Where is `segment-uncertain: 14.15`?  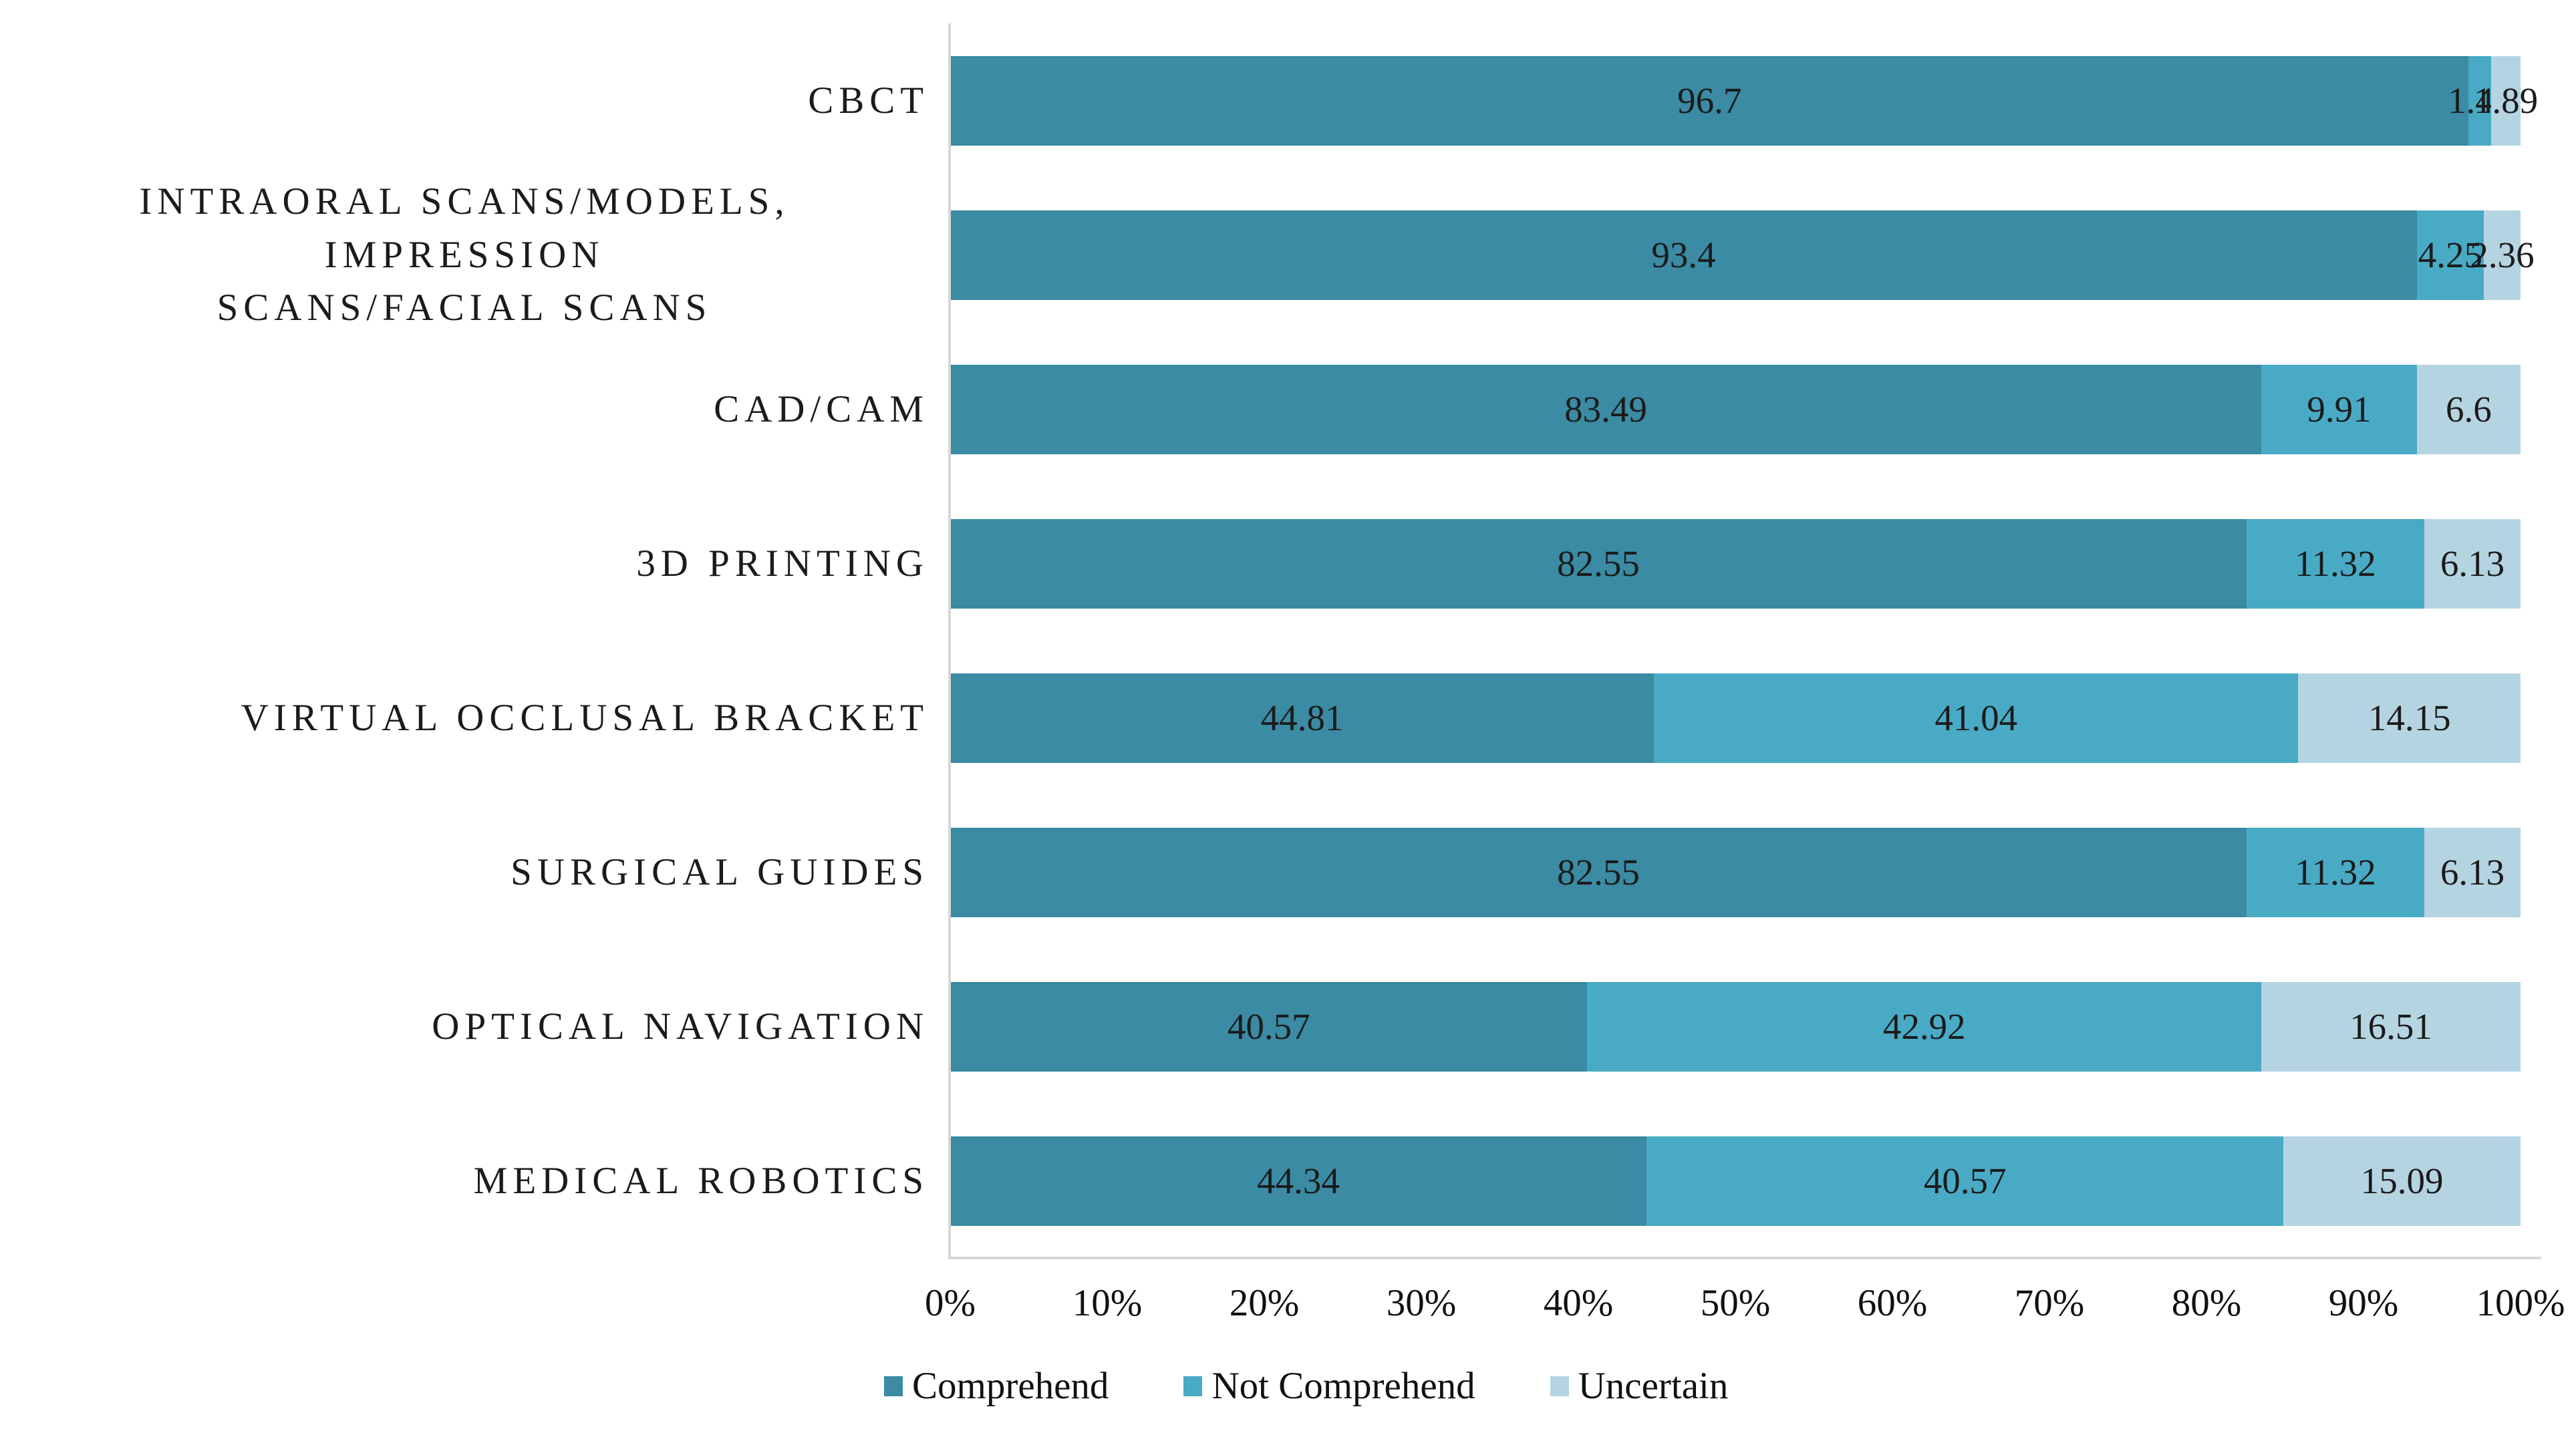
segment-uncertain: 14.15 is located at coordinates (2409, 718).